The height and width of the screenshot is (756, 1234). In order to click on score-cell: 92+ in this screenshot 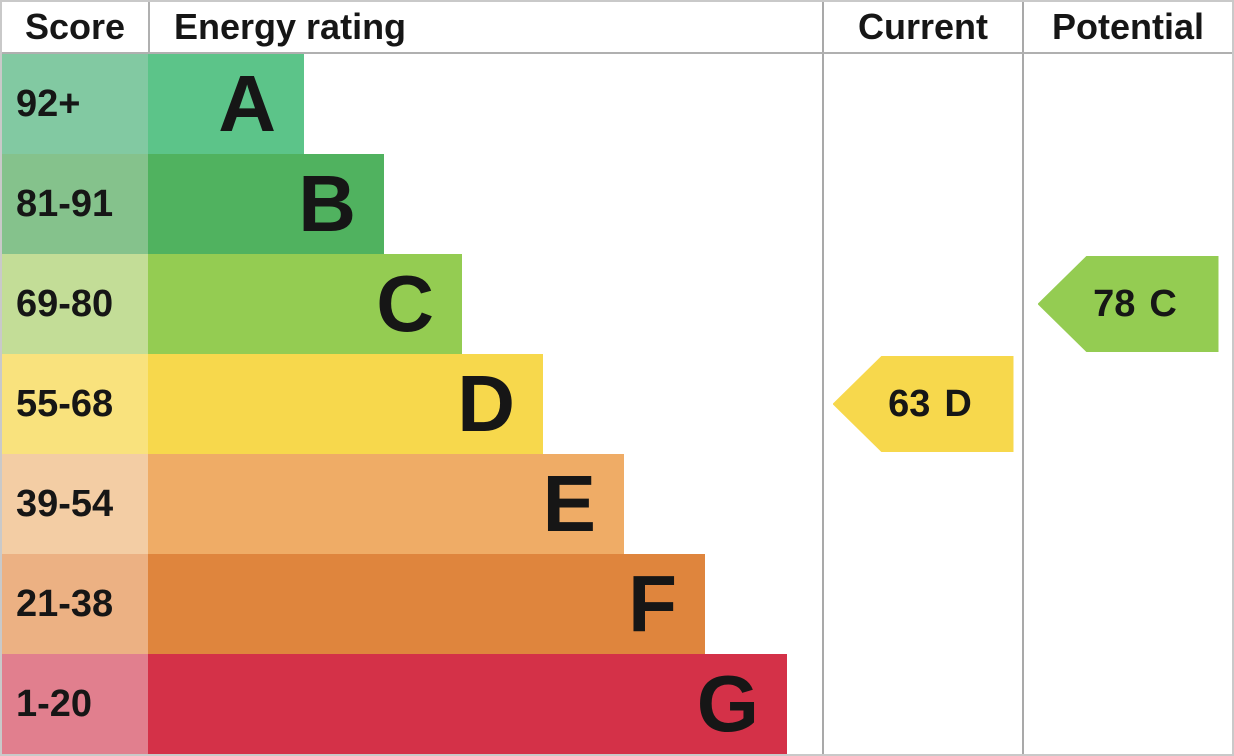, I will do `click(75, 104)`.